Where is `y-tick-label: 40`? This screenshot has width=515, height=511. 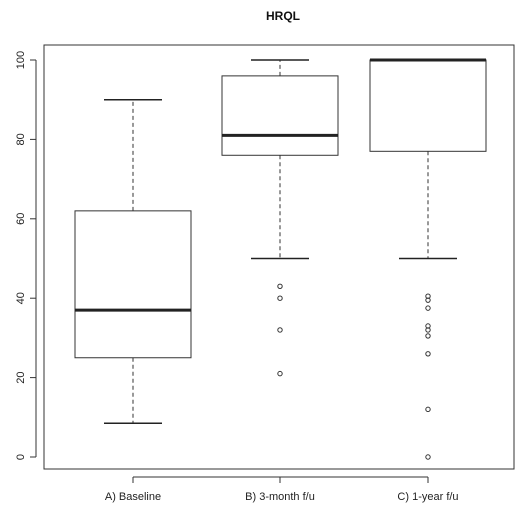
y-tick-label: 40 is located at coordinates (21, 298).